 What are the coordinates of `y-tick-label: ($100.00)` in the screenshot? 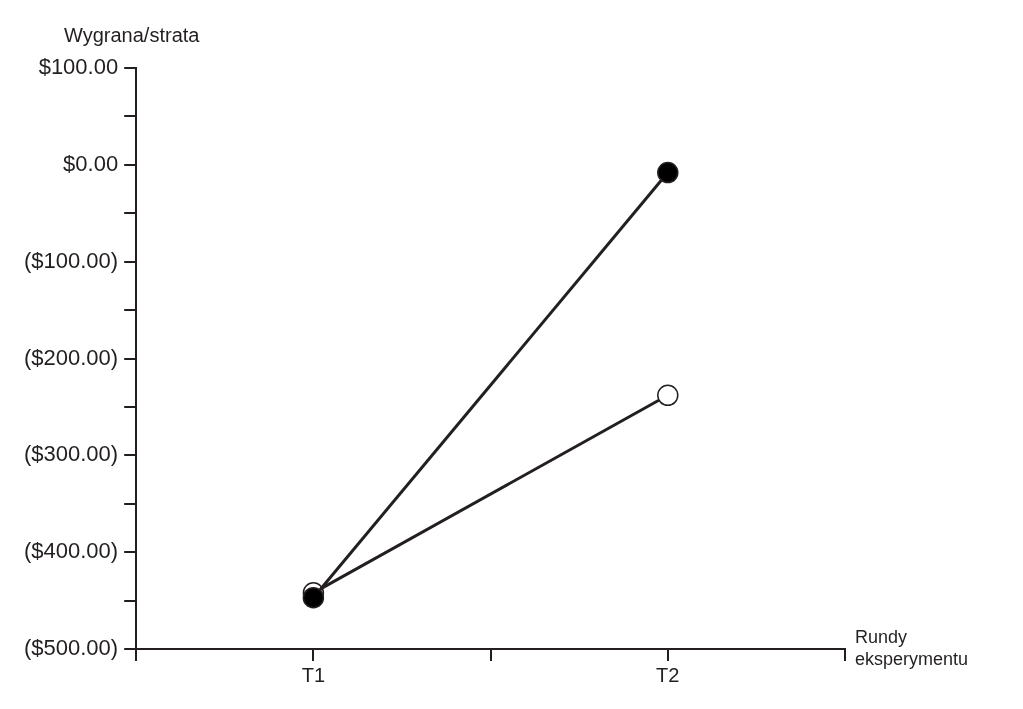 It's located at (71, 260).